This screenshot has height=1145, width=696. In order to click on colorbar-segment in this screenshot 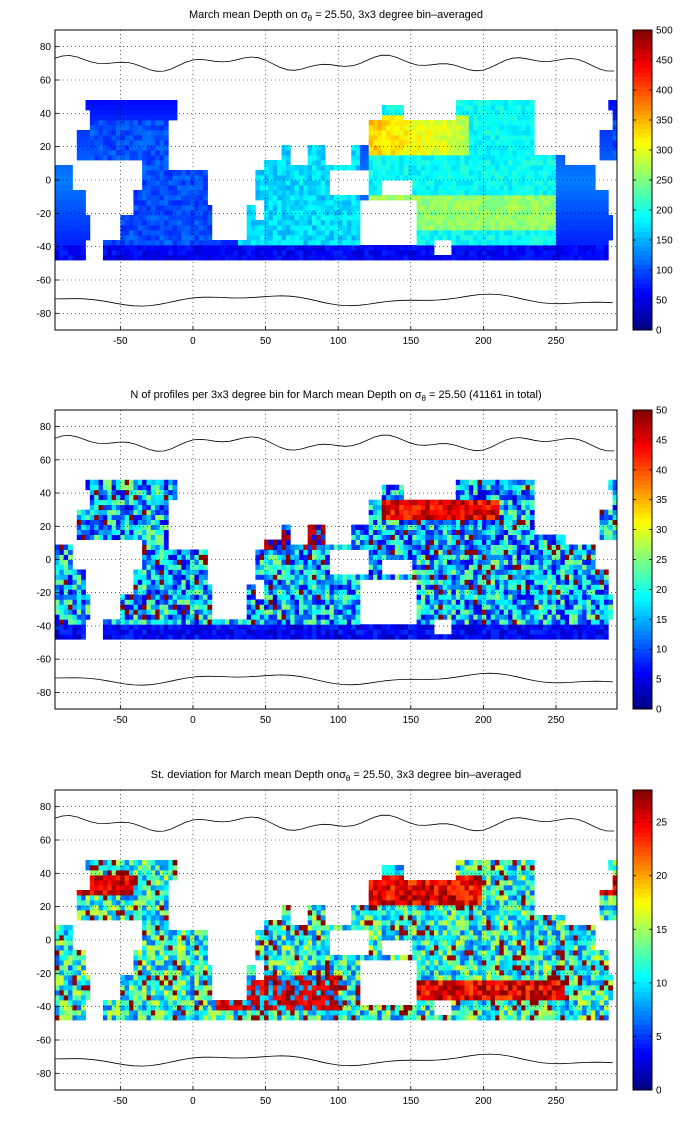, I will do `click(642, 187)`.